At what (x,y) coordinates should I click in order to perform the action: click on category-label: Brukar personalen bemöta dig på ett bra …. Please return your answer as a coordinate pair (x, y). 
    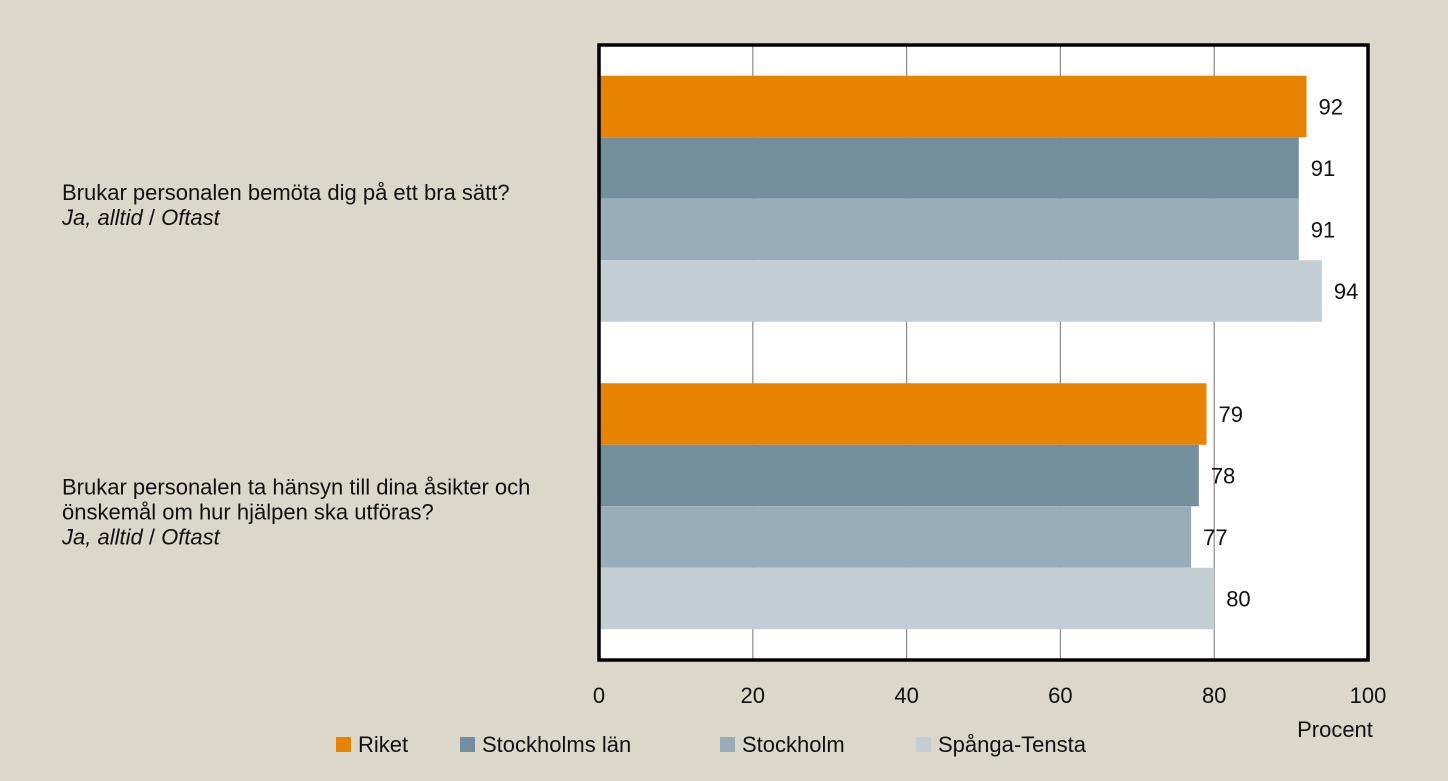
    Looking at the image, I should click on (317, 205).